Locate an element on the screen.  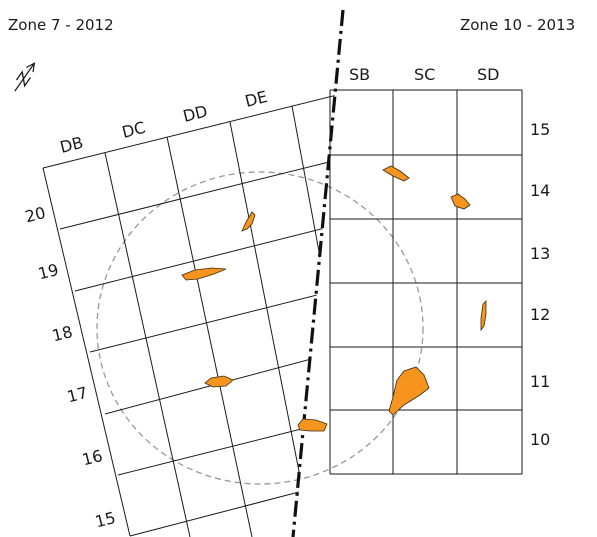
zone7-row-label: 15 is located at coordinates (105, 519).